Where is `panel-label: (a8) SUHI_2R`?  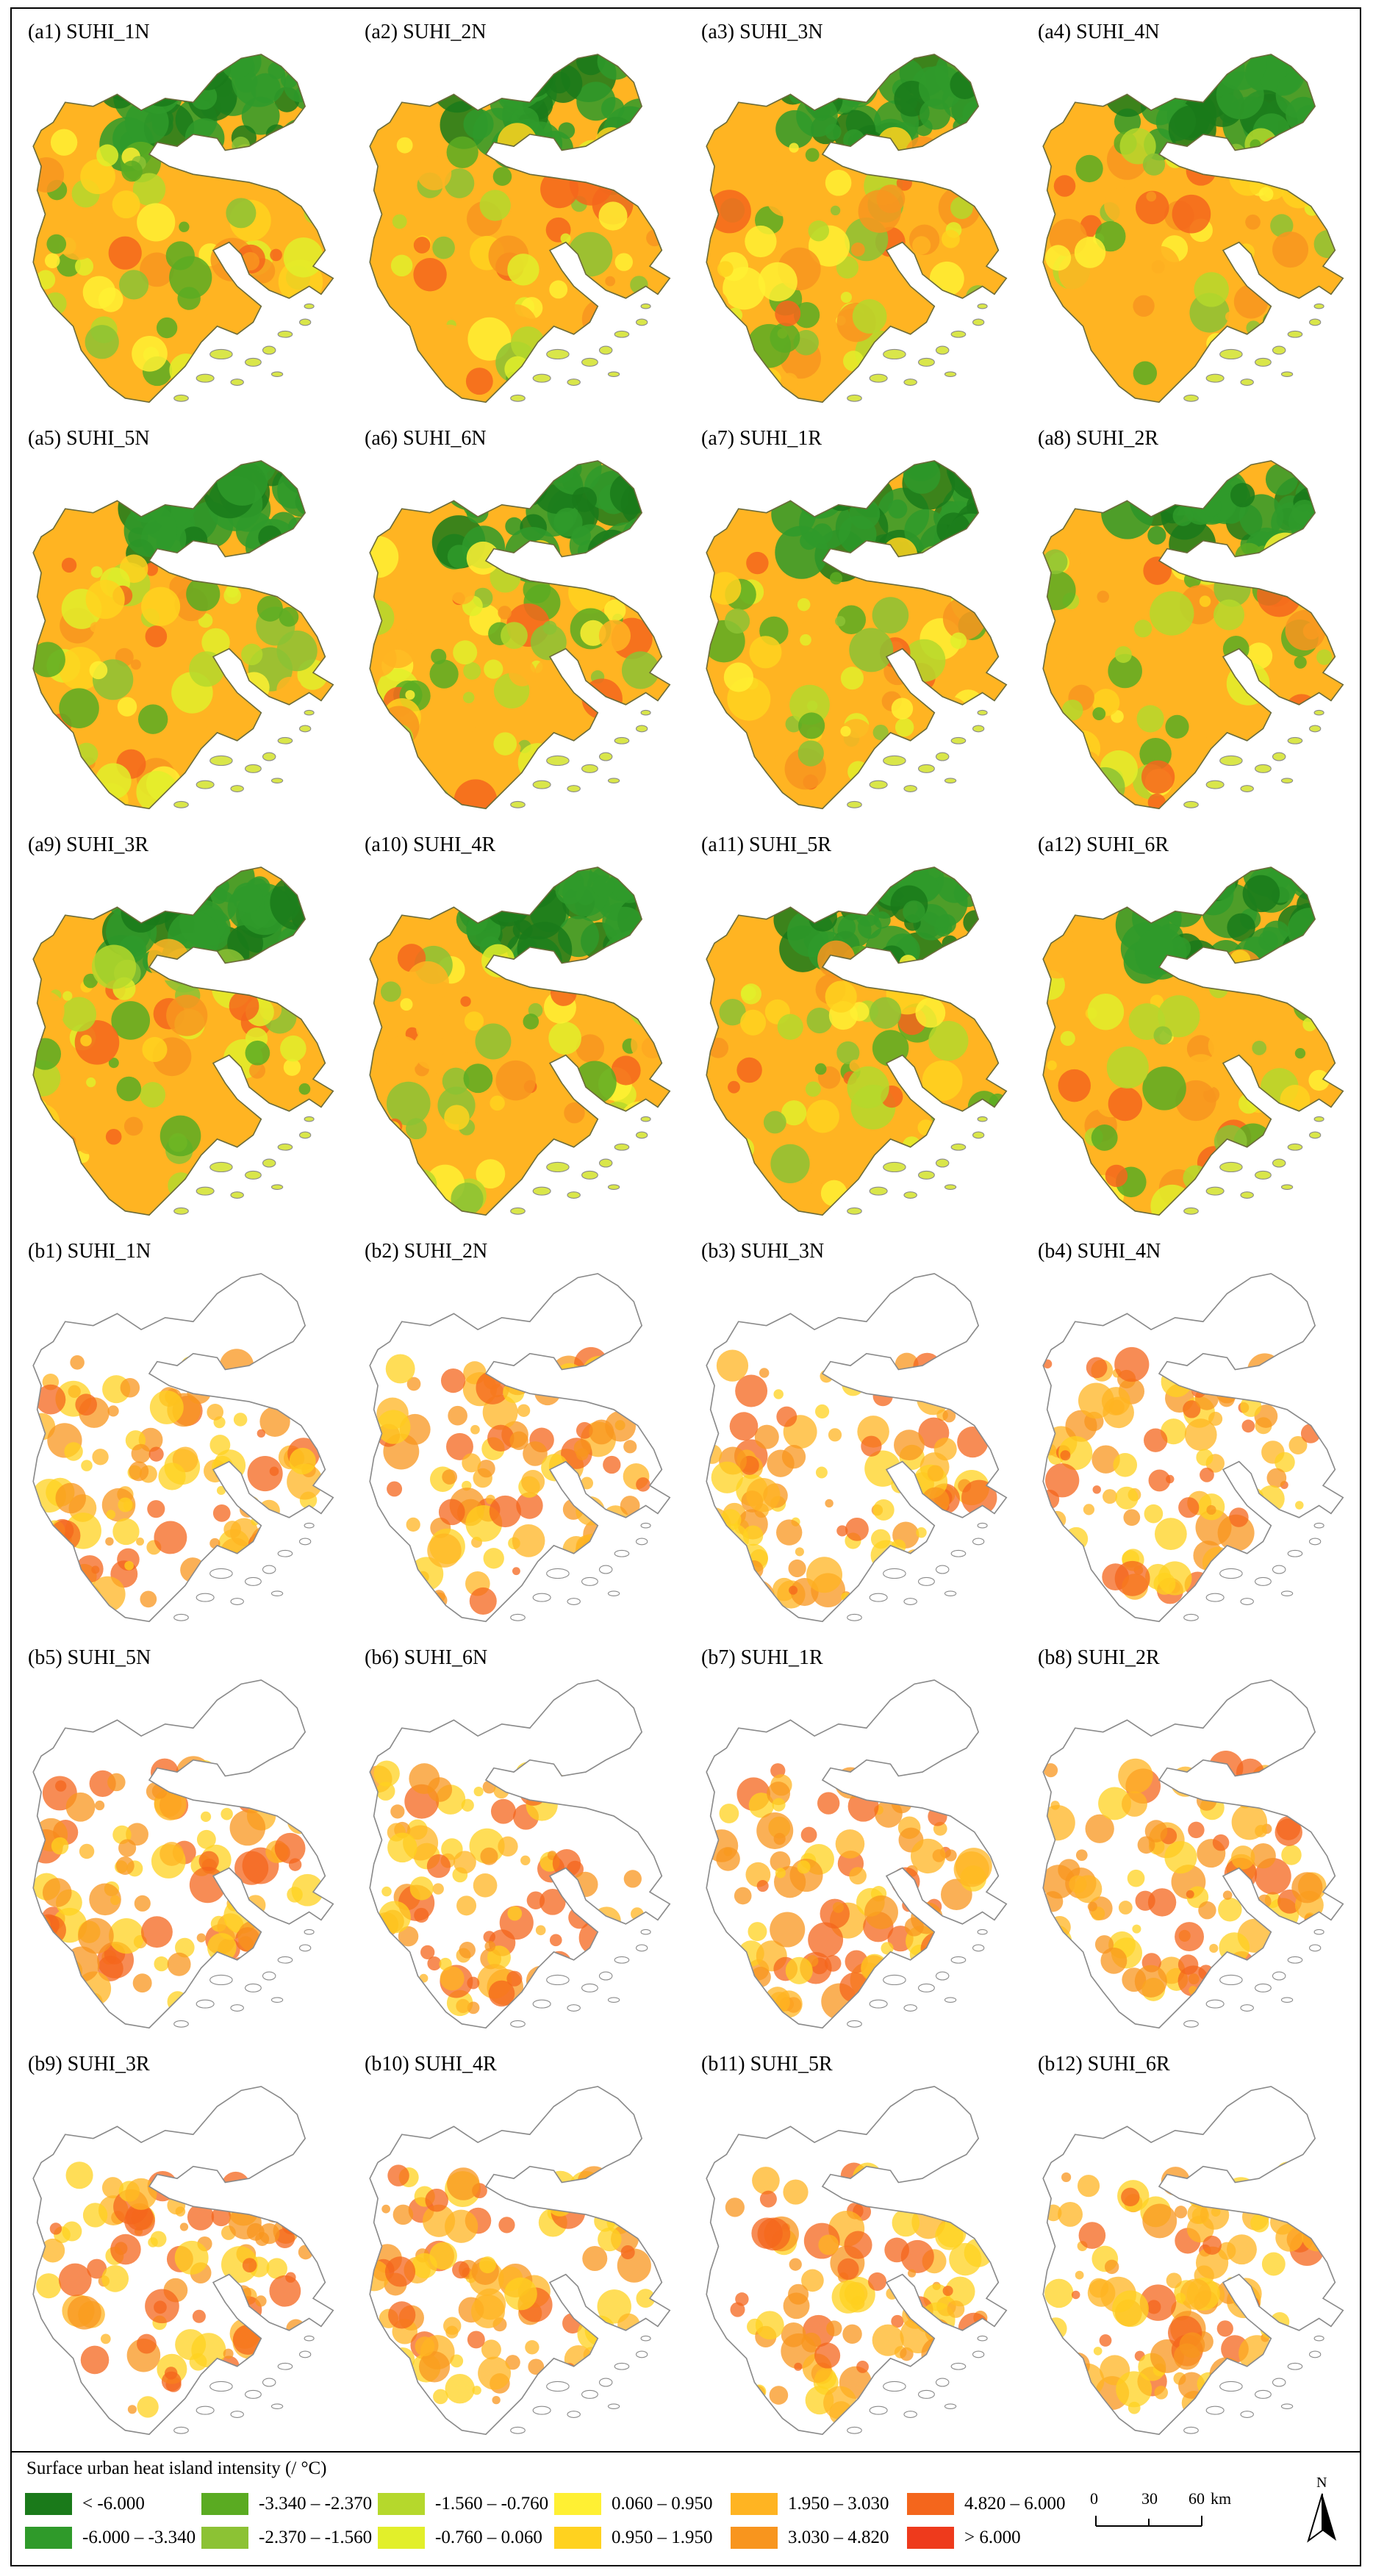
panel-label: (a8) SUHI_2R is located at coordinates (1098, 438).